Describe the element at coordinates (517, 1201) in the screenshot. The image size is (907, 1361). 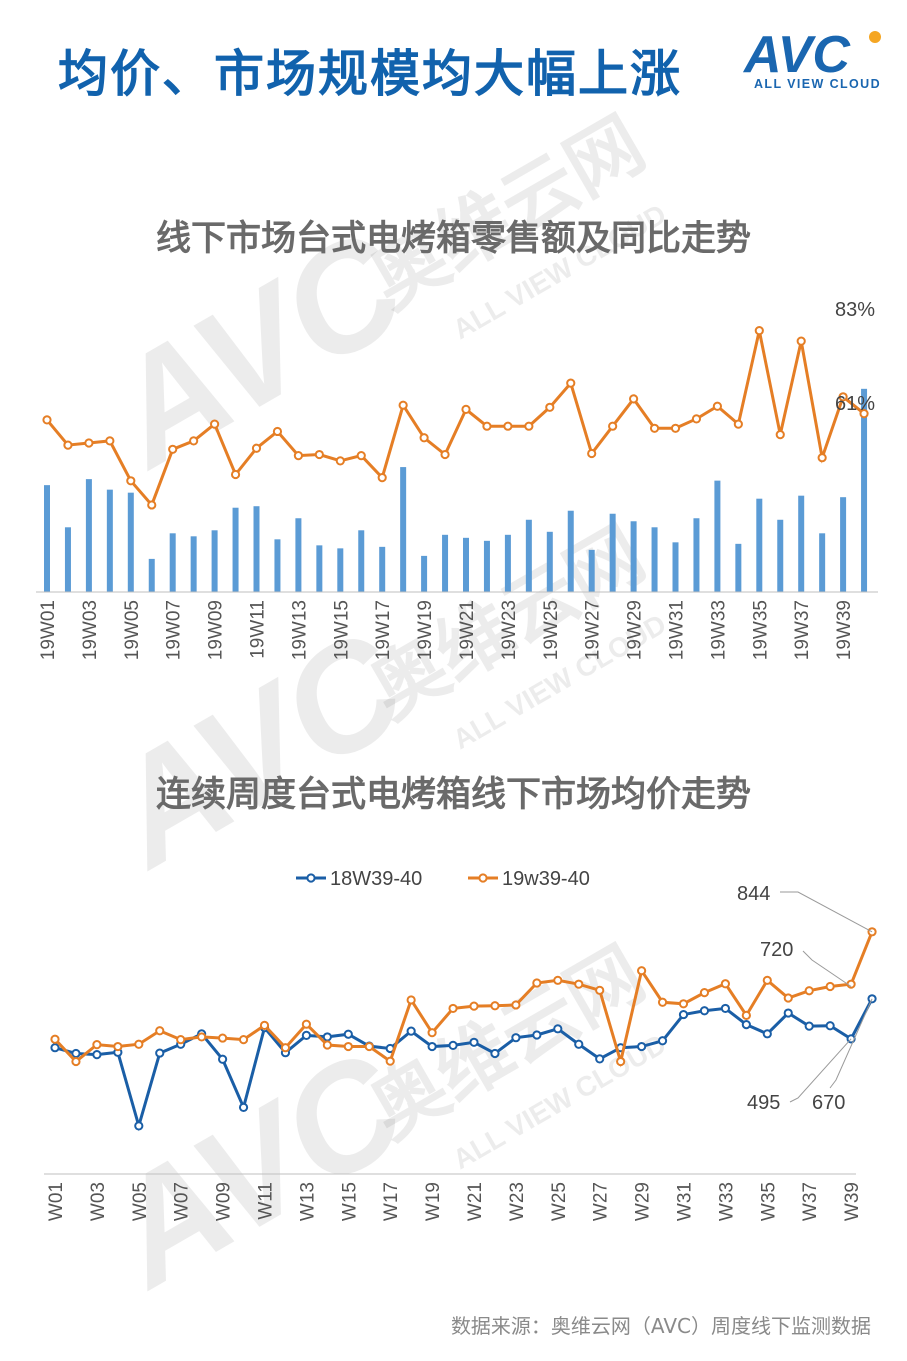
I see `x-tick-label: W23` at that location.